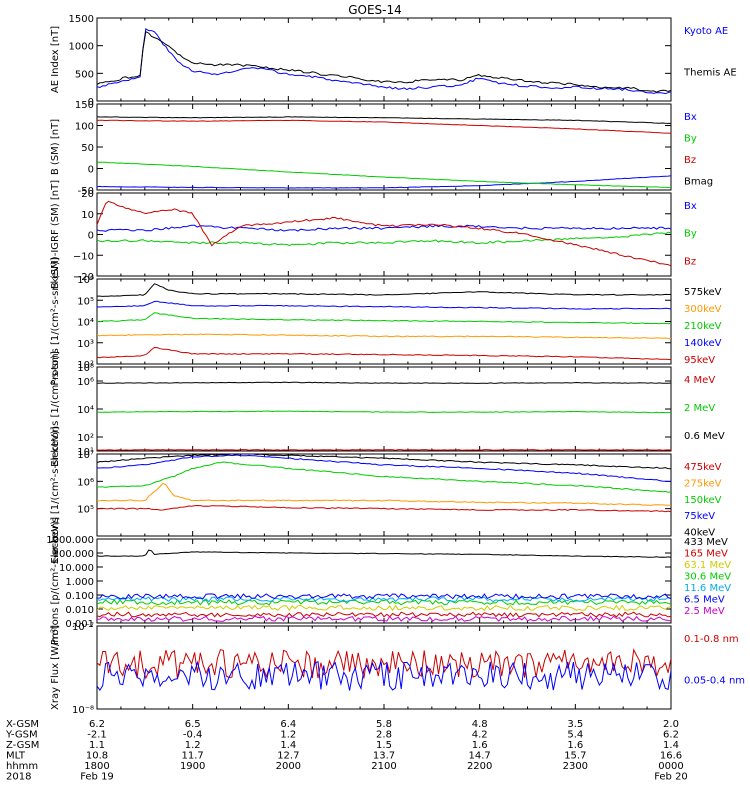  I want to click on ephemeris-value: 10.8, so click(97, 756).